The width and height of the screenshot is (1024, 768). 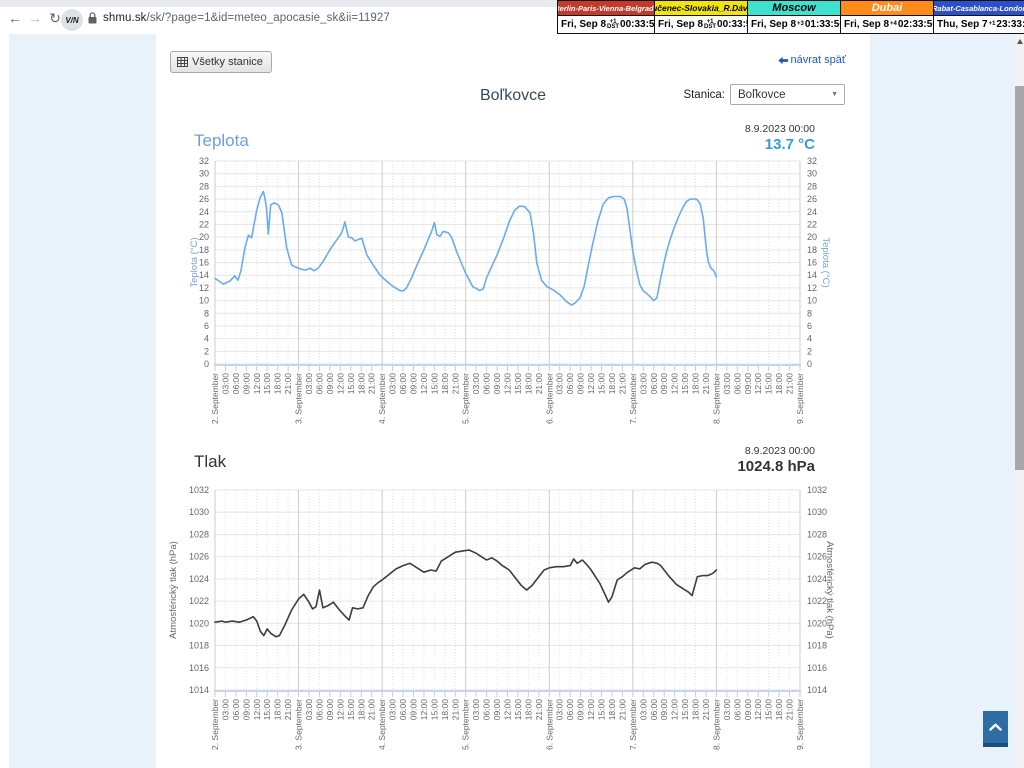 I want to click on temperature-timestamp: 8.9.2023 00:00, so click(x=779, y=129).